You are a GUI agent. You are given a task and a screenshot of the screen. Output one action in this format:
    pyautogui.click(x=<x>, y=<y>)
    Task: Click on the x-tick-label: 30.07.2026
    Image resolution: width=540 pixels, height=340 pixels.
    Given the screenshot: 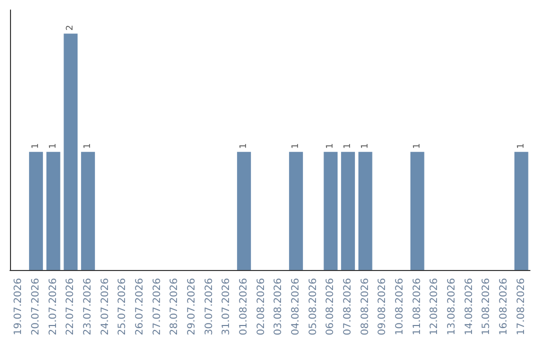 What is the action you would take?
    pyautogui.click(x=209, y=307)
    